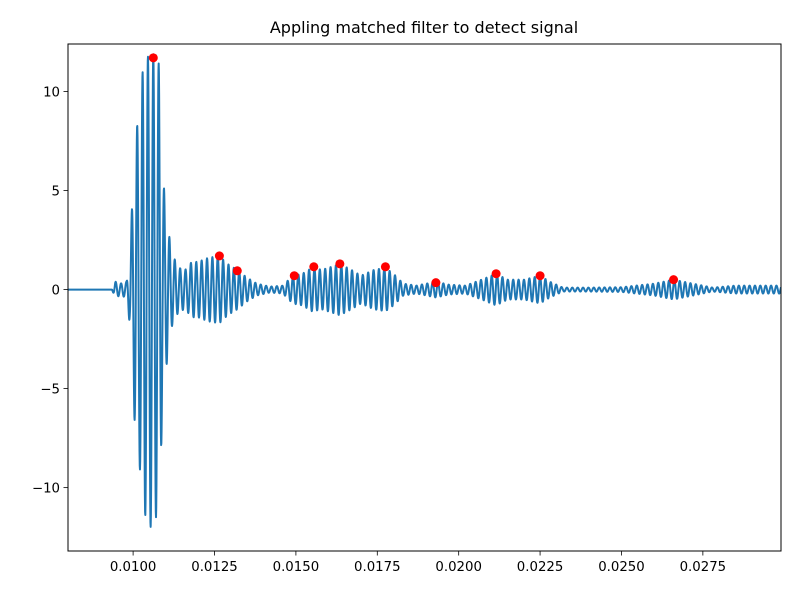 Image resolution: width=800 pixels, height=600 pixels. I want to click on y-tick-label: 0, so click(56, 291).